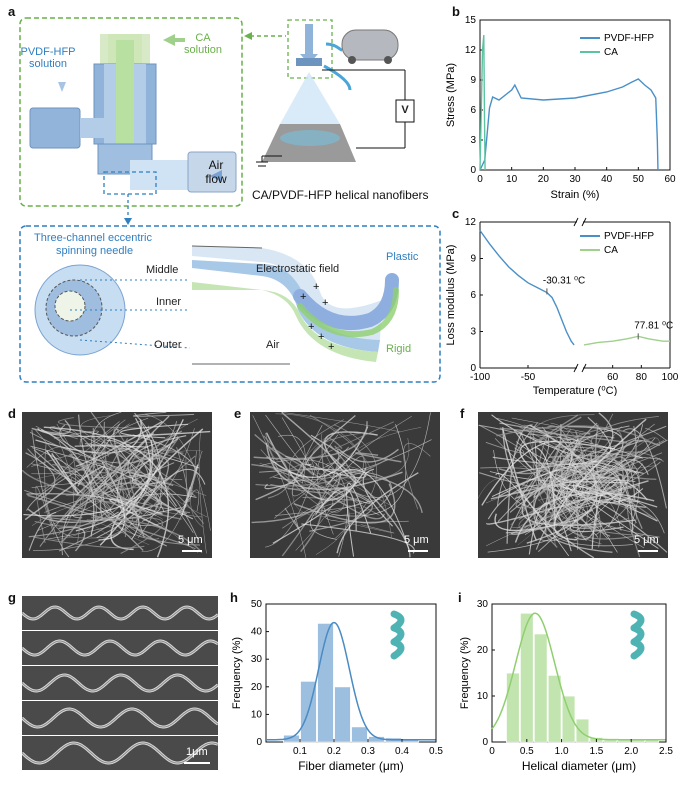  What do you see at coordinates (465, 673) in the screenshot?
I see `y-axis-label: Frequency (%)` at bounding box center [465, 673].